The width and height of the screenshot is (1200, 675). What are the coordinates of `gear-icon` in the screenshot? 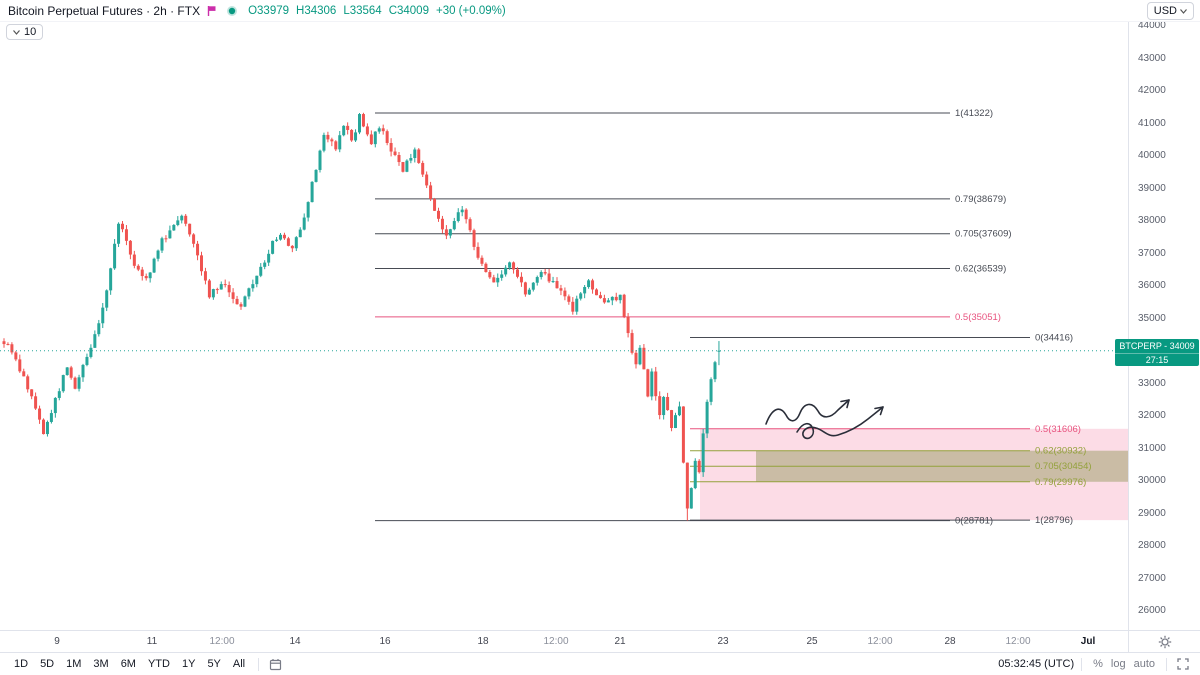 It's located at (1164, 641).